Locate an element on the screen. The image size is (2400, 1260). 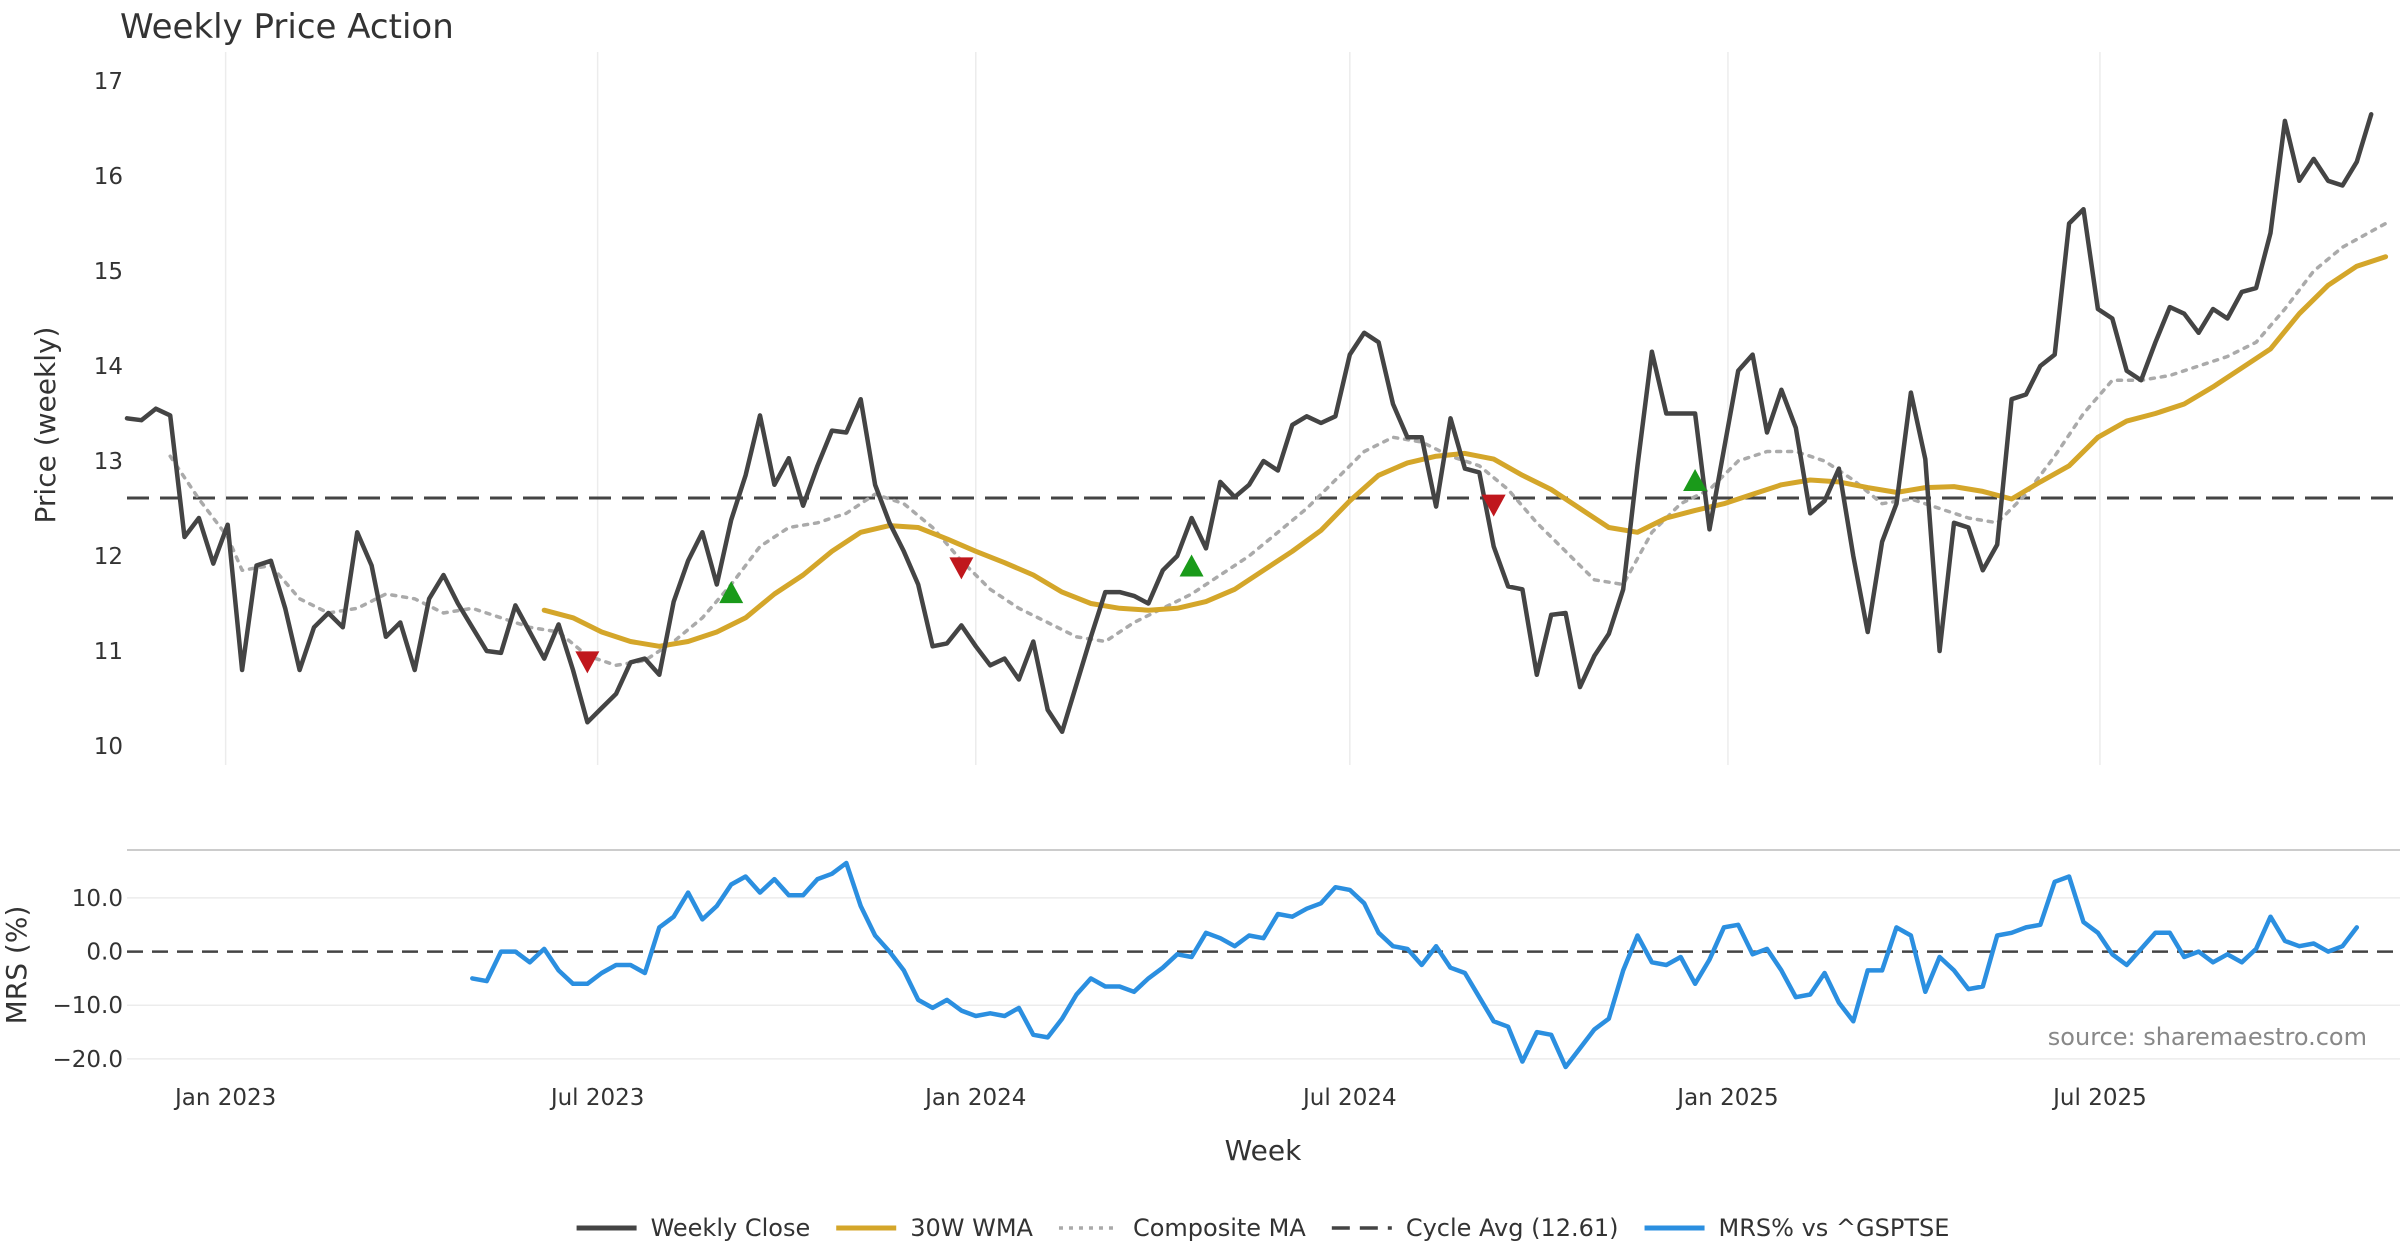
legend-item-mrs-vs-gsptse: MRS% vs ^GSPTSE is located at coordinates (1797, 1228).